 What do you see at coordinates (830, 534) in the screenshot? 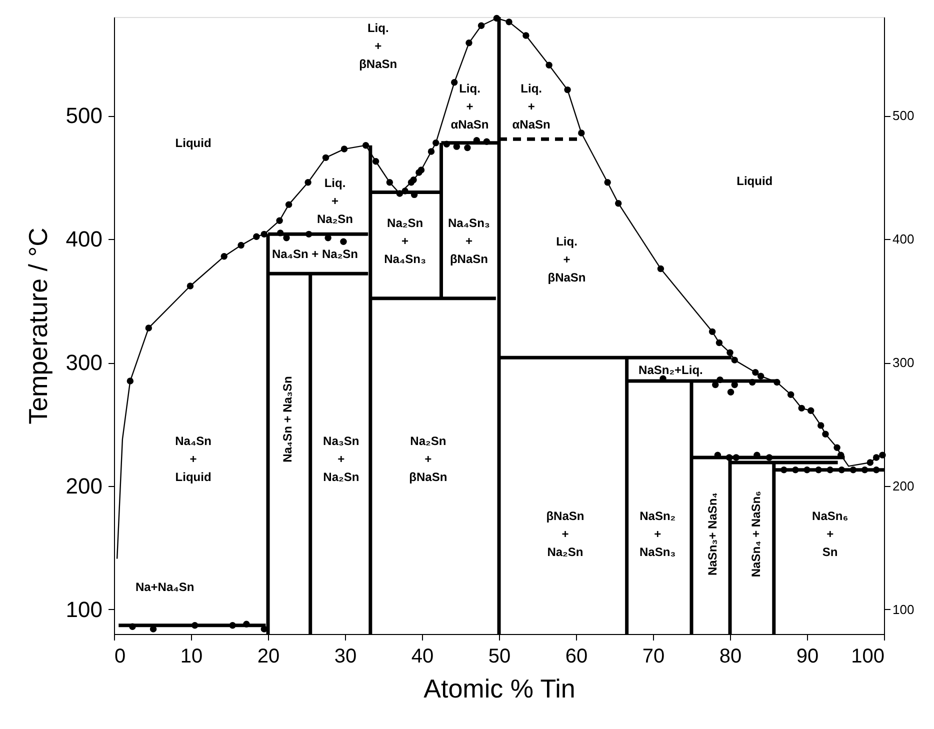
I see `annotation: NaSn₆ + Sn` at bounding box center [830, 534].